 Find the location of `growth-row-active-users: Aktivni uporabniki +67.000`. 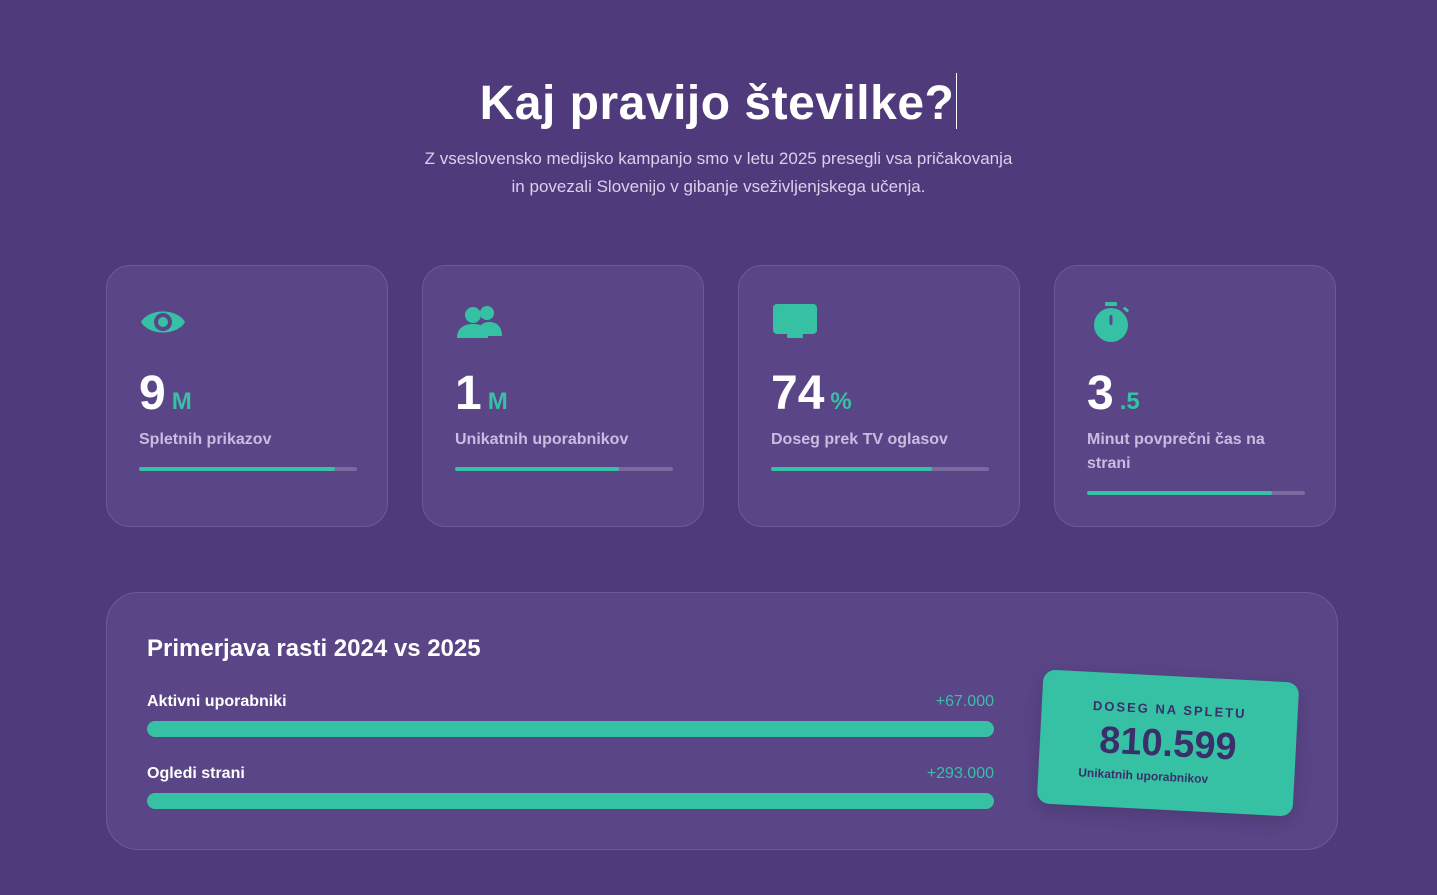

growth-row-active-users: Aktivni uporabniki +67.000 is located at coordinates (570, 715).